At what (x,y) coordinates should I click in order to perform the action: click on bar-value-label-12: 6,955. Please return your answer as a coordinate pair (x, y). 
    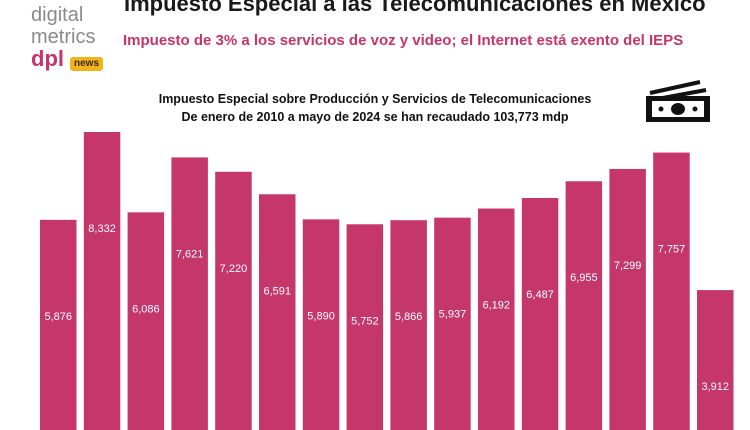
    Looking at the image, I should click on (584, 278).